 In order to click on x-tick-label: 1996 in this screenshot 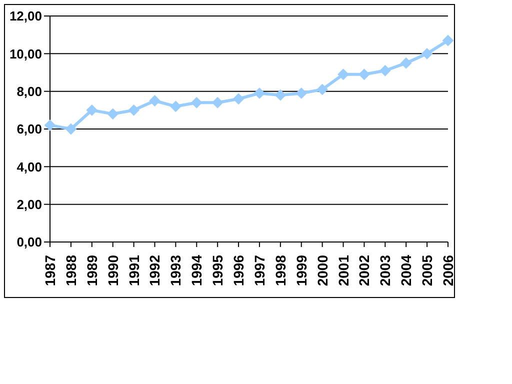, I will do `click(238, 270)`.